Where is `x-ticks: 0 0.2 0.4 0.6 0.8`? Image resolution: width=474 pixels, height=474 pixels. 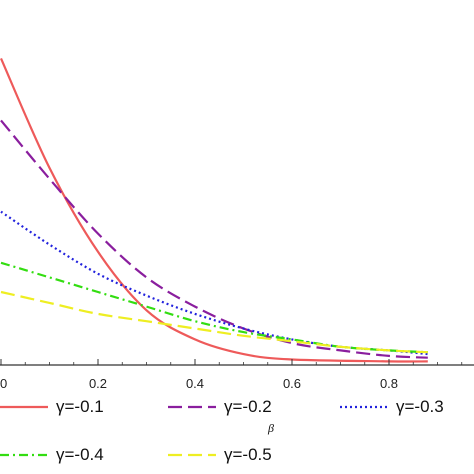 x-ticks: 0 0.2 0.4 0.6 0.8 is located at coordinates (231, 375).